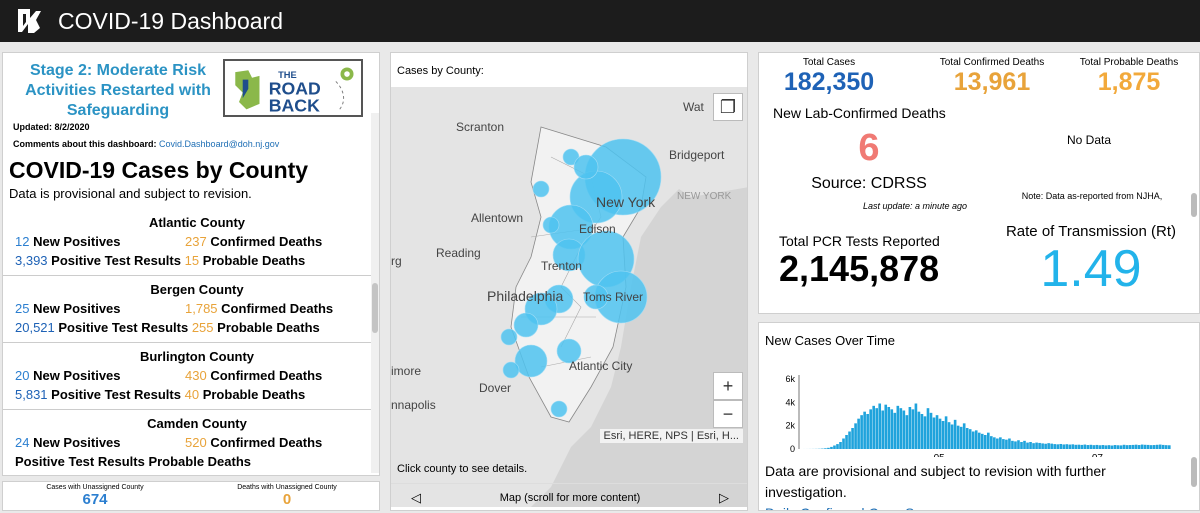 The width and height of the screenshot is (1200, 513). What do you see at coordinates (975, 506) in the screenshot?
I see `daily-summary-link: Daily Confirmed Case Summary` at bounding box center [975, 506].